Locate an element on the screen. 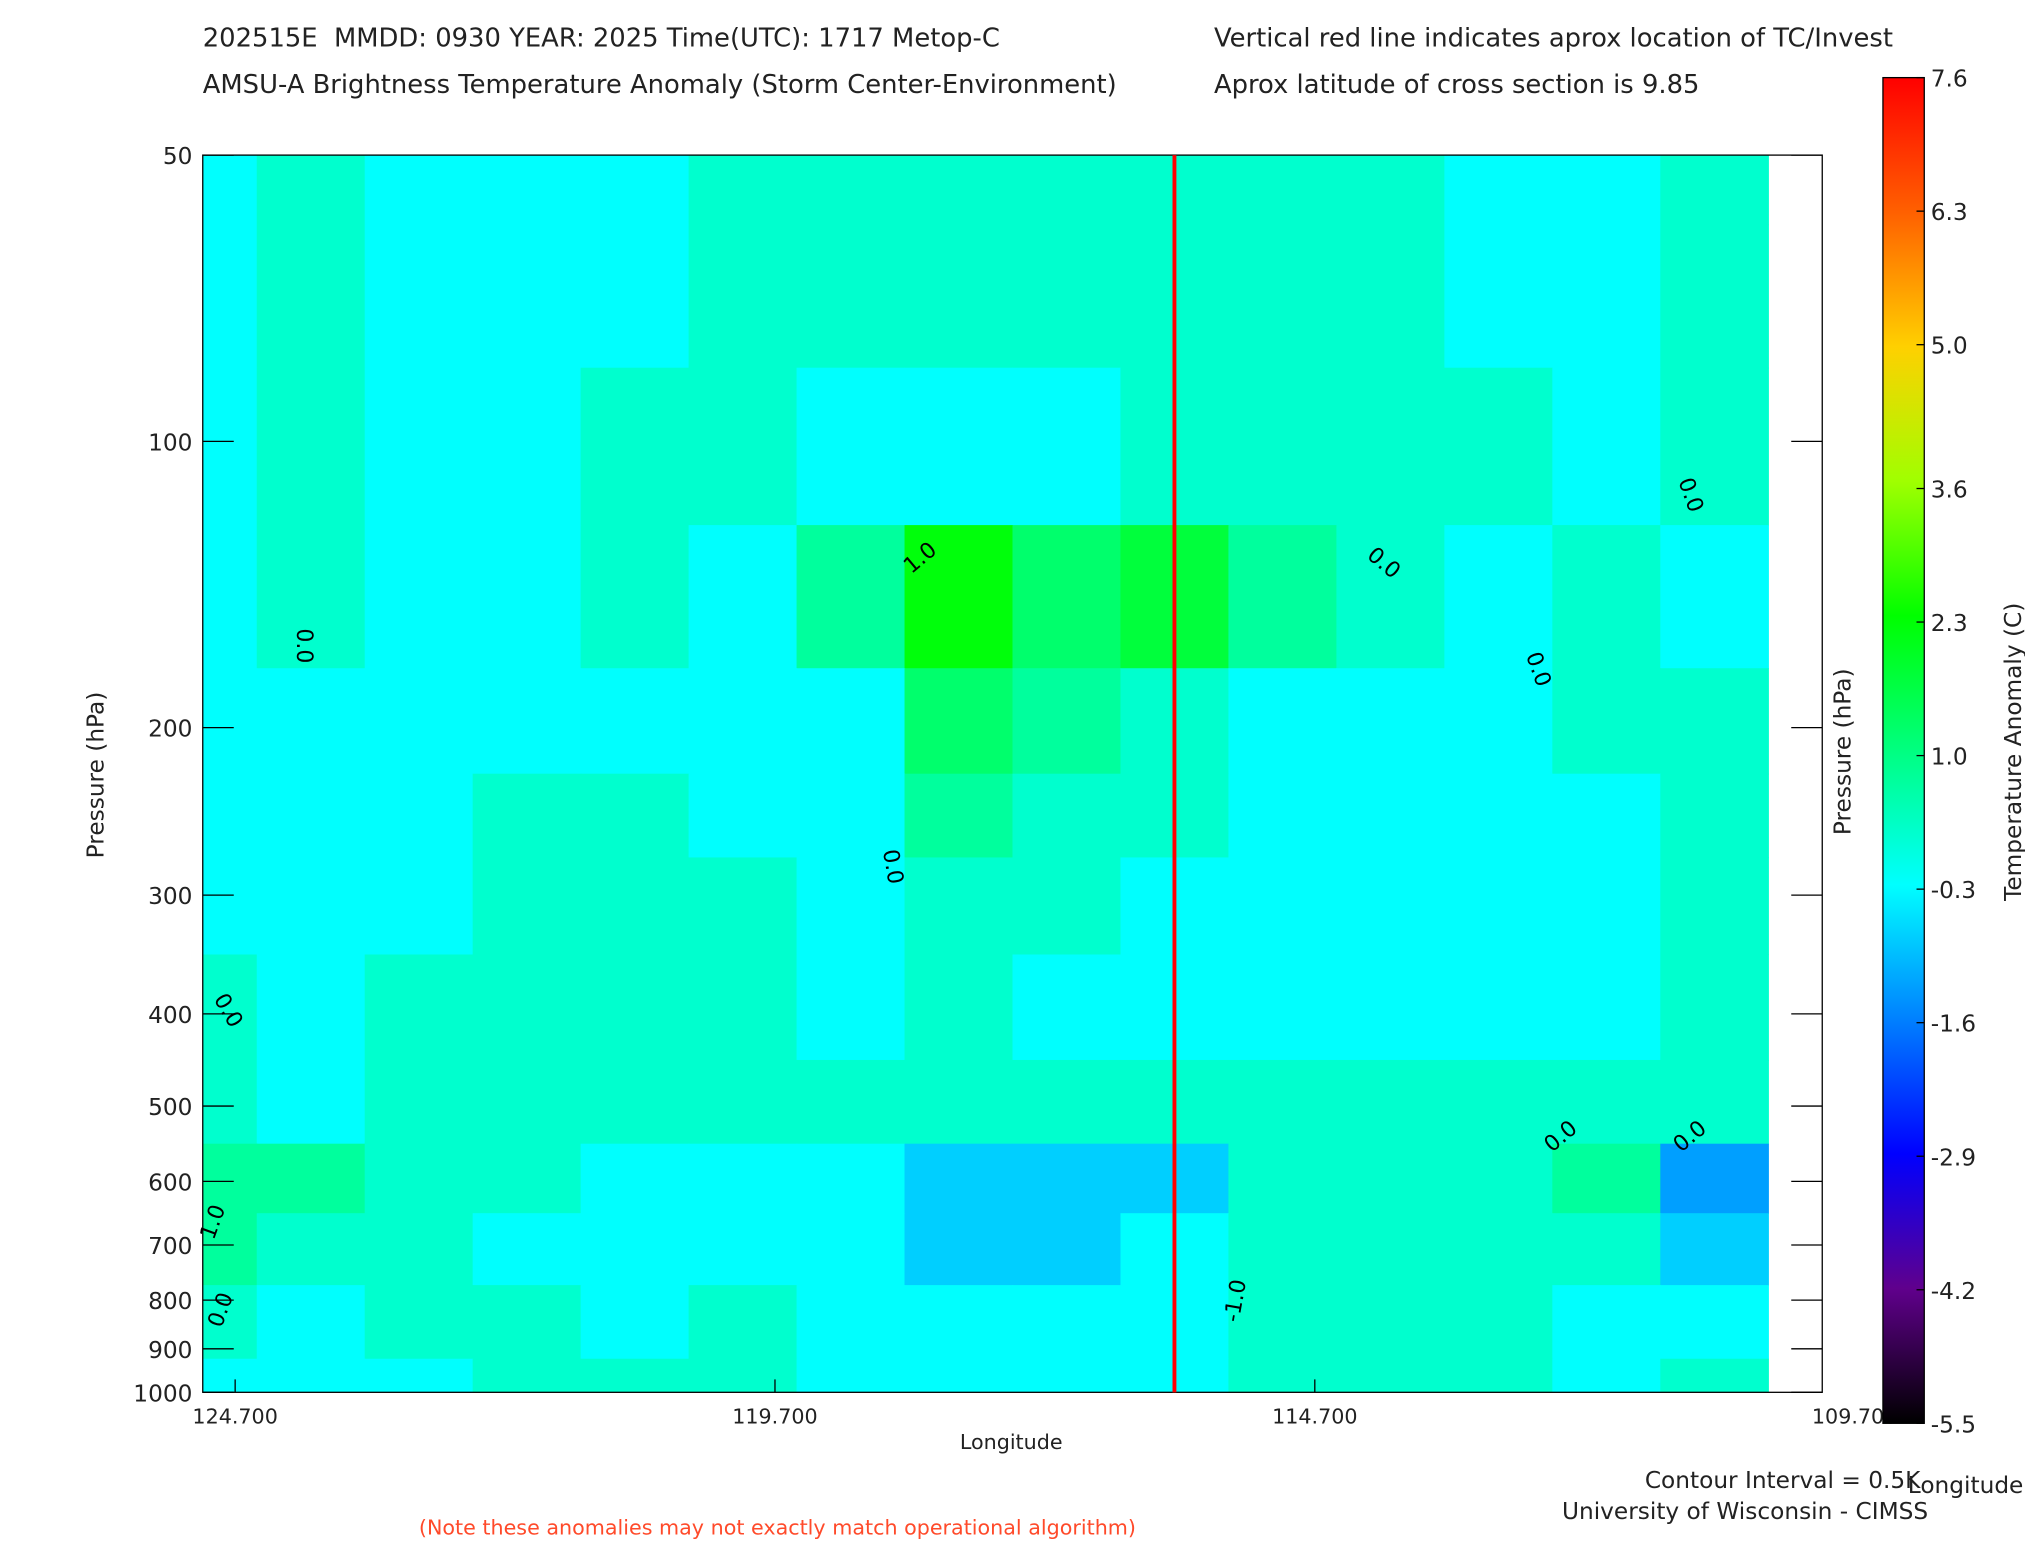  y-axis-label: Pressure (hPa) is located at coordinates (95, 775).